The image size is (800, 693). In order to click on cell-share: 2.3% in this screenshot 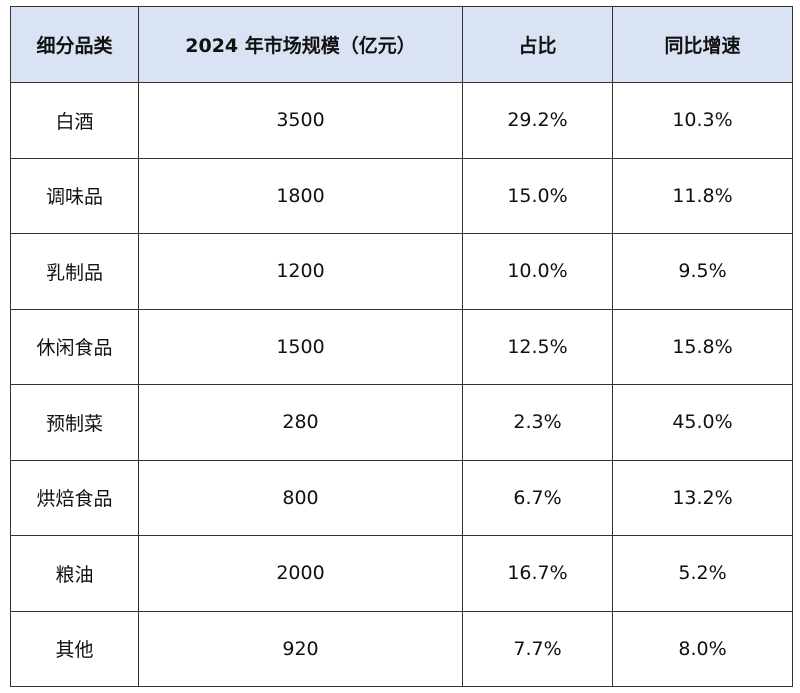, I will do `click(537, 422)`.